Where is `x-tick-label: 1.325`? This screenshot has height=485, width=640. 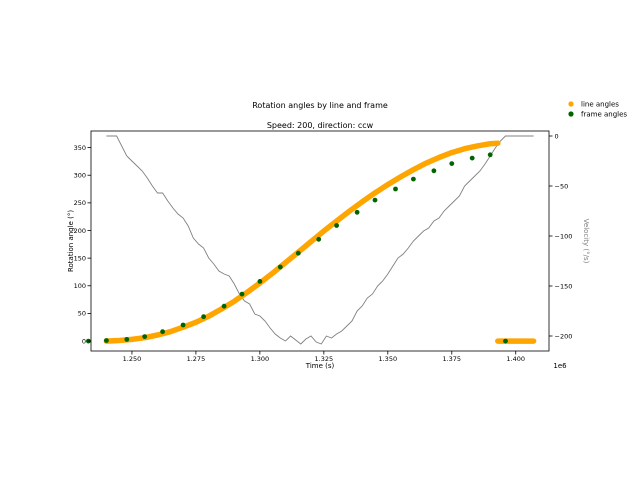
x-tick-label: 1.325 is located at coordinates (324, 359).